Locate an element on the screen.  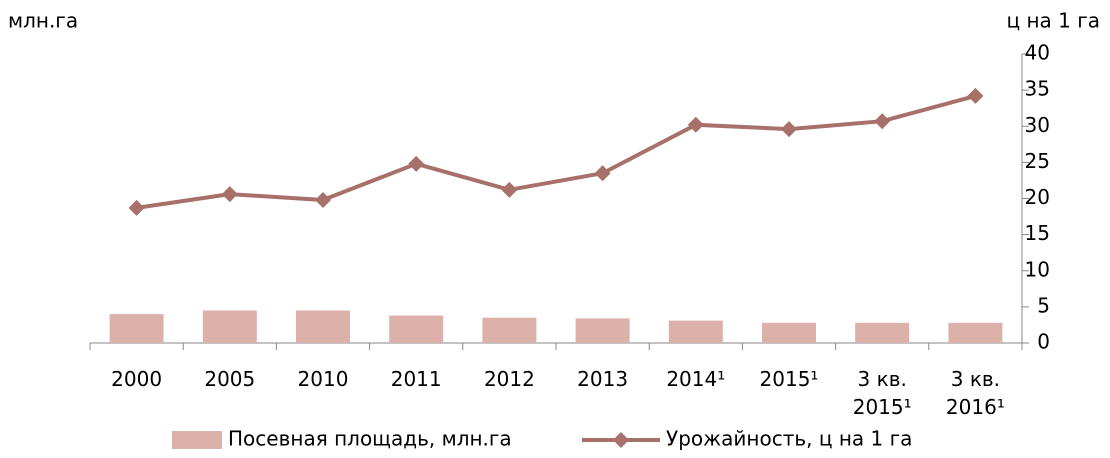
x-tick-label: 3 кв. 2015¹ is located at coordinates (882, 393).